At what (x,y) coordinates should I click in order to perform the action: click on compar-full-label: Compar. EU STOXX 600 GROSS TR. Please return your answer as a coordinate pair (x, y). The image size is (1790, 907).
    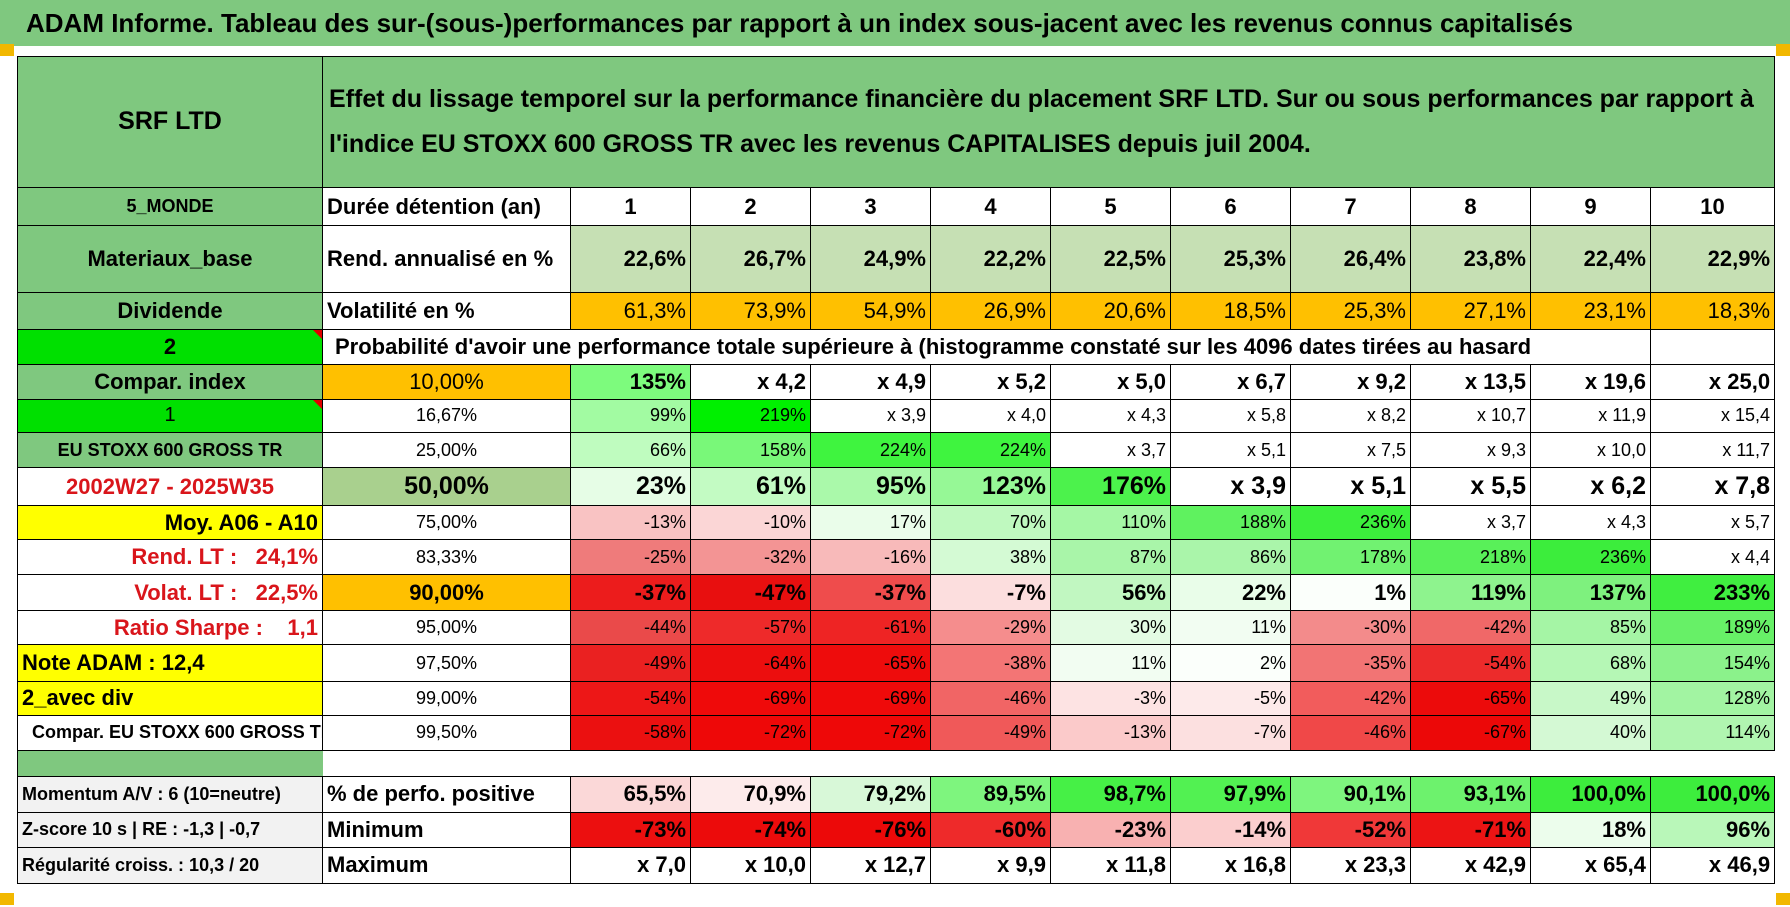
    Looking at the image, I should click on (170, 732).